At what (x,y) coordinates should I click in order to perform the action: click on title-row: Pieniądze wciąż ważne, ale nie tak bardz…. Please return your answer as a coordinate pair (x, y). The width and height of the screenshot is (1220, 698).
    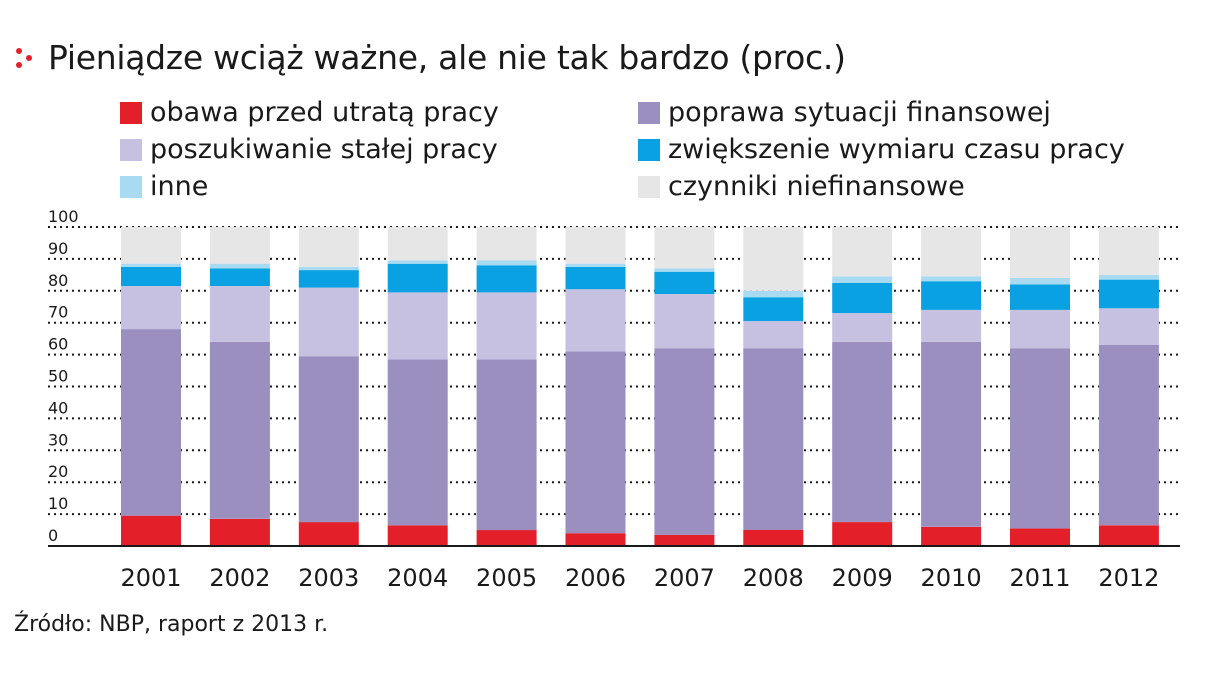
    Looking at the image, I should click on (430, 58).